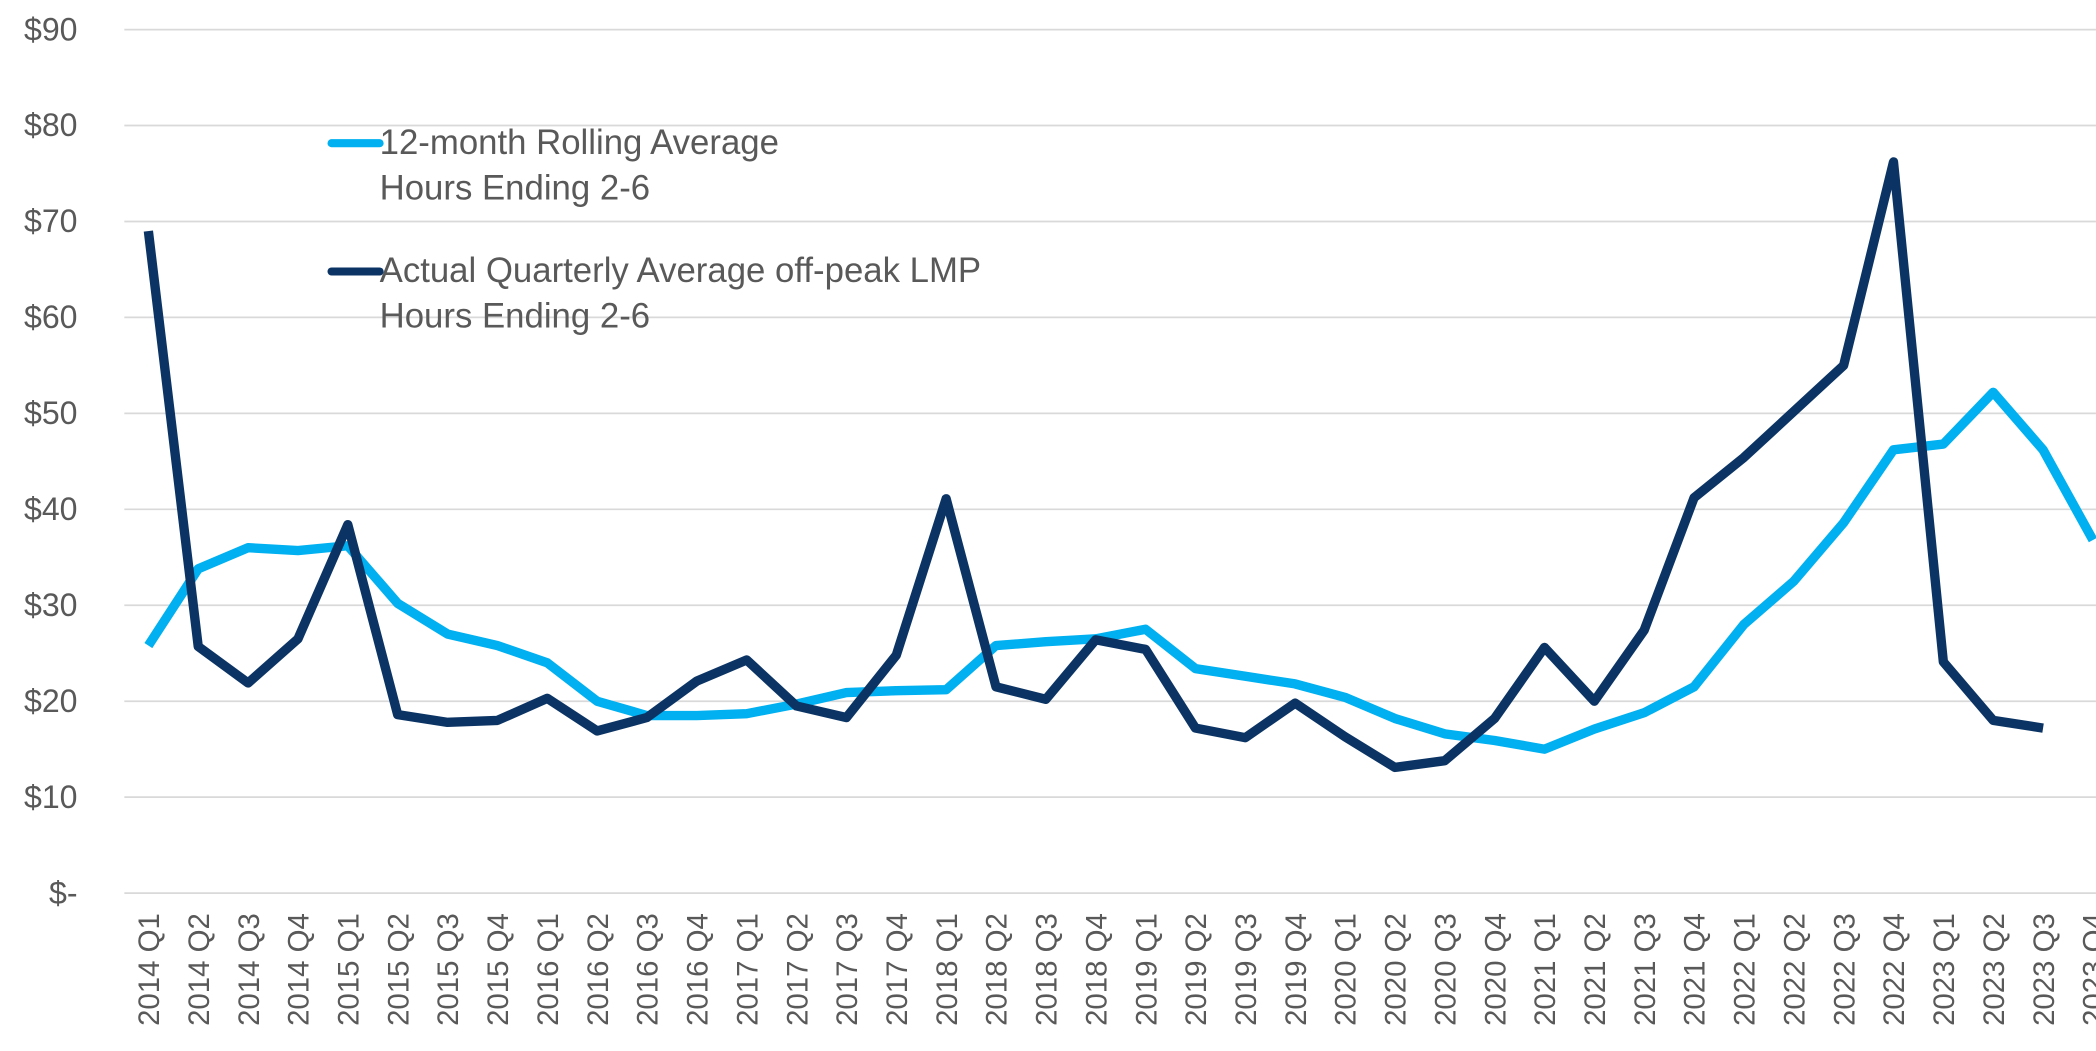 This screenshot has height=1051, width=2096. What do you see at coordinates (63, 893) in the screenshot?
I see `y-tick-label: $-` at bounding box center [63, 893].